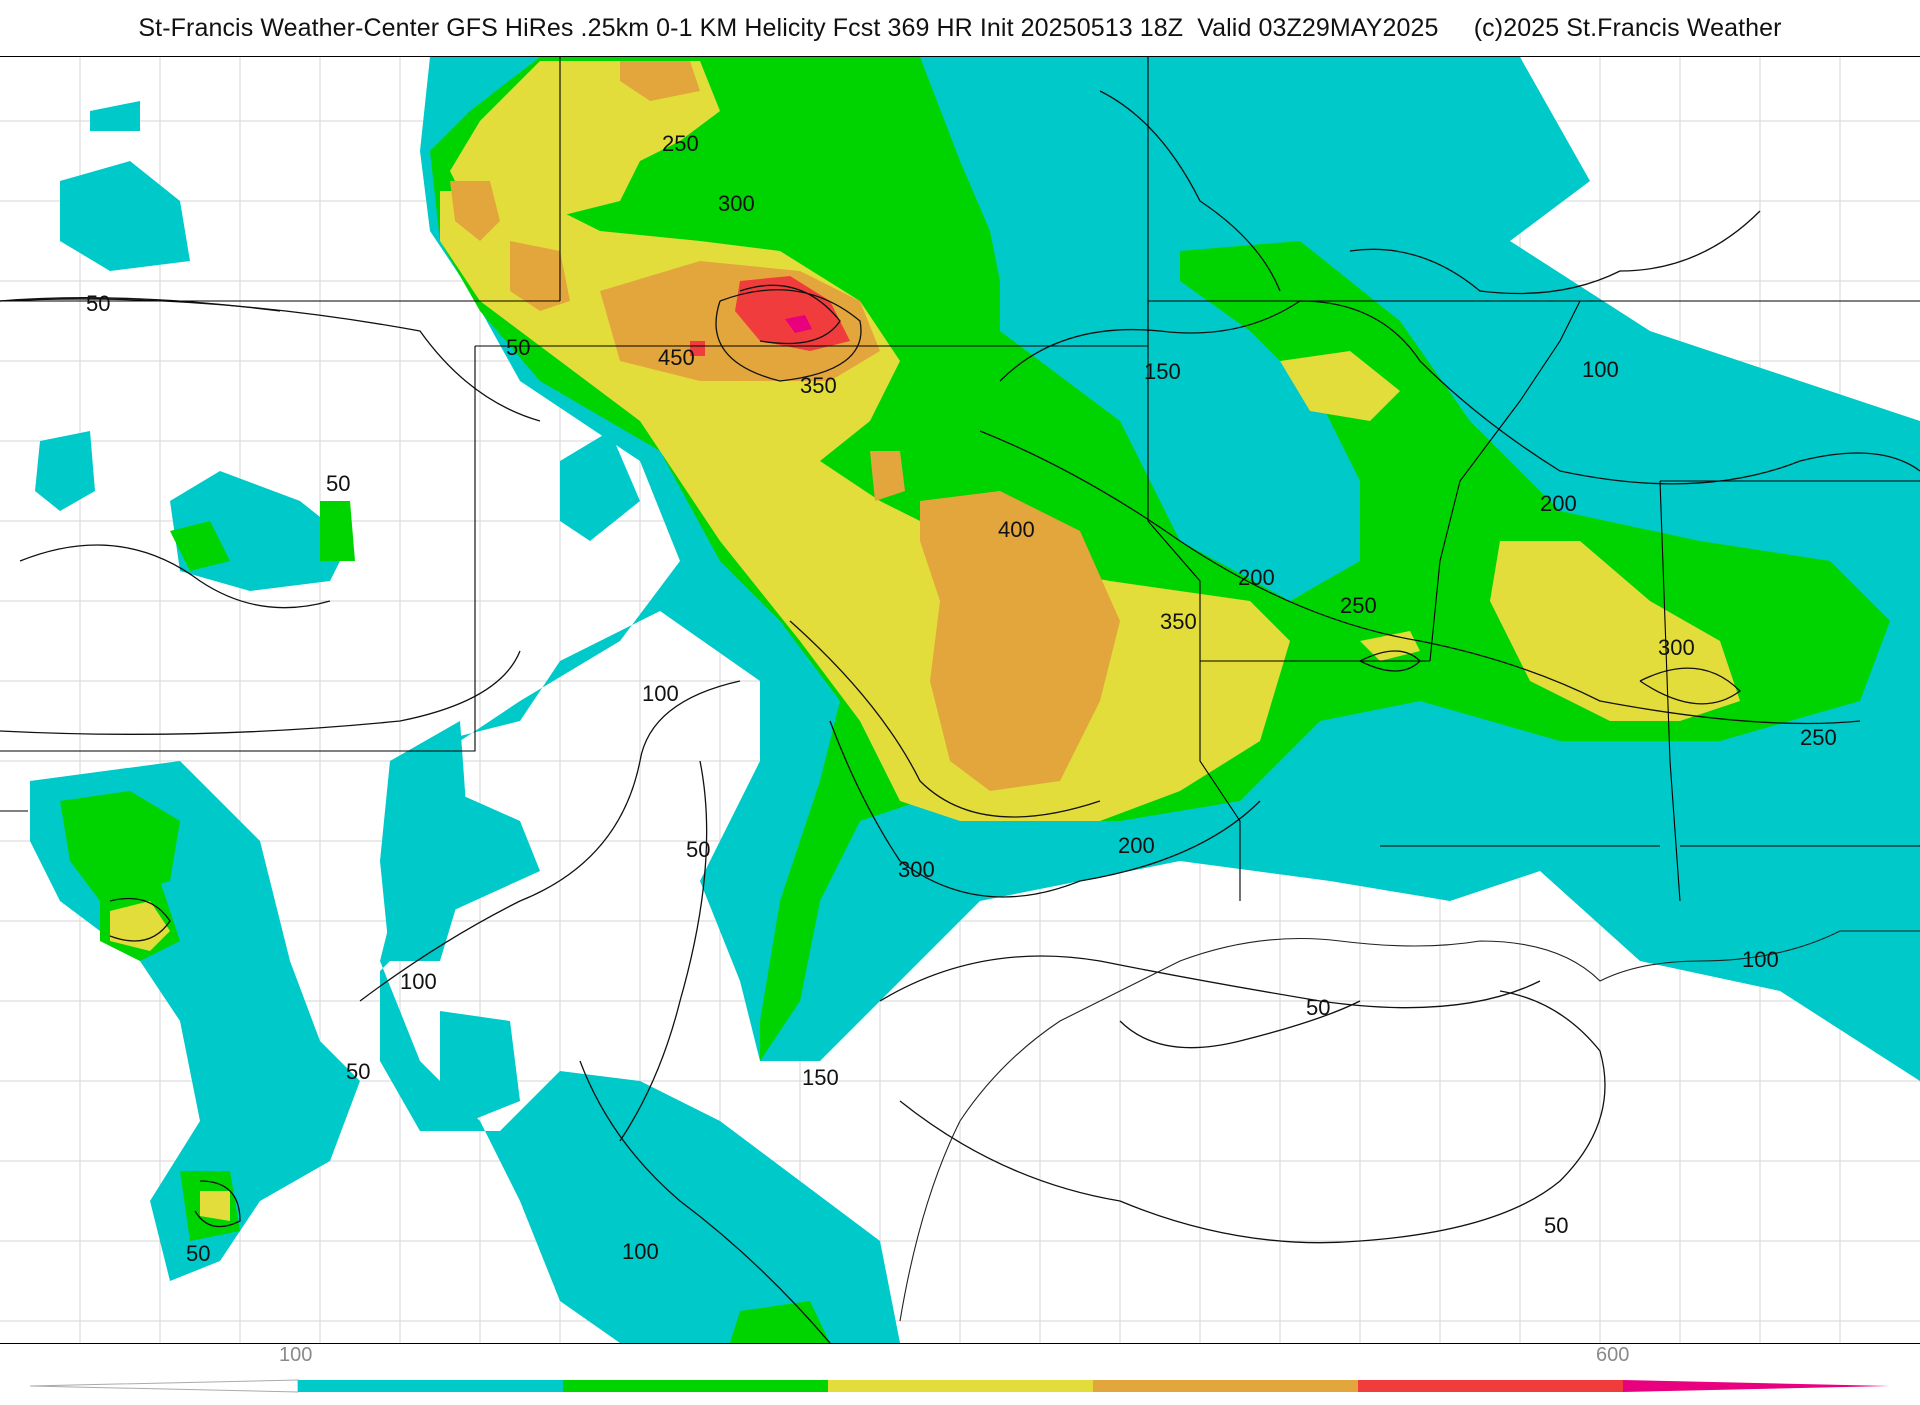  I want to click on colorbar-left-tip, so click(164, 1386).